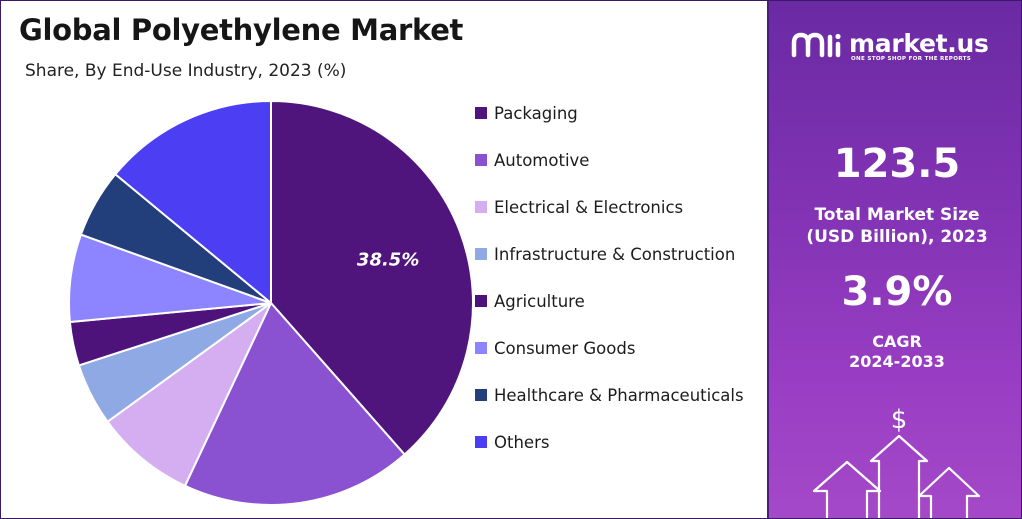 This screenshot has height=519, width=1022. Describe the element at coordinates (896, 461) in the screenshot. I see `growth-arrows-icon: $` at that location.